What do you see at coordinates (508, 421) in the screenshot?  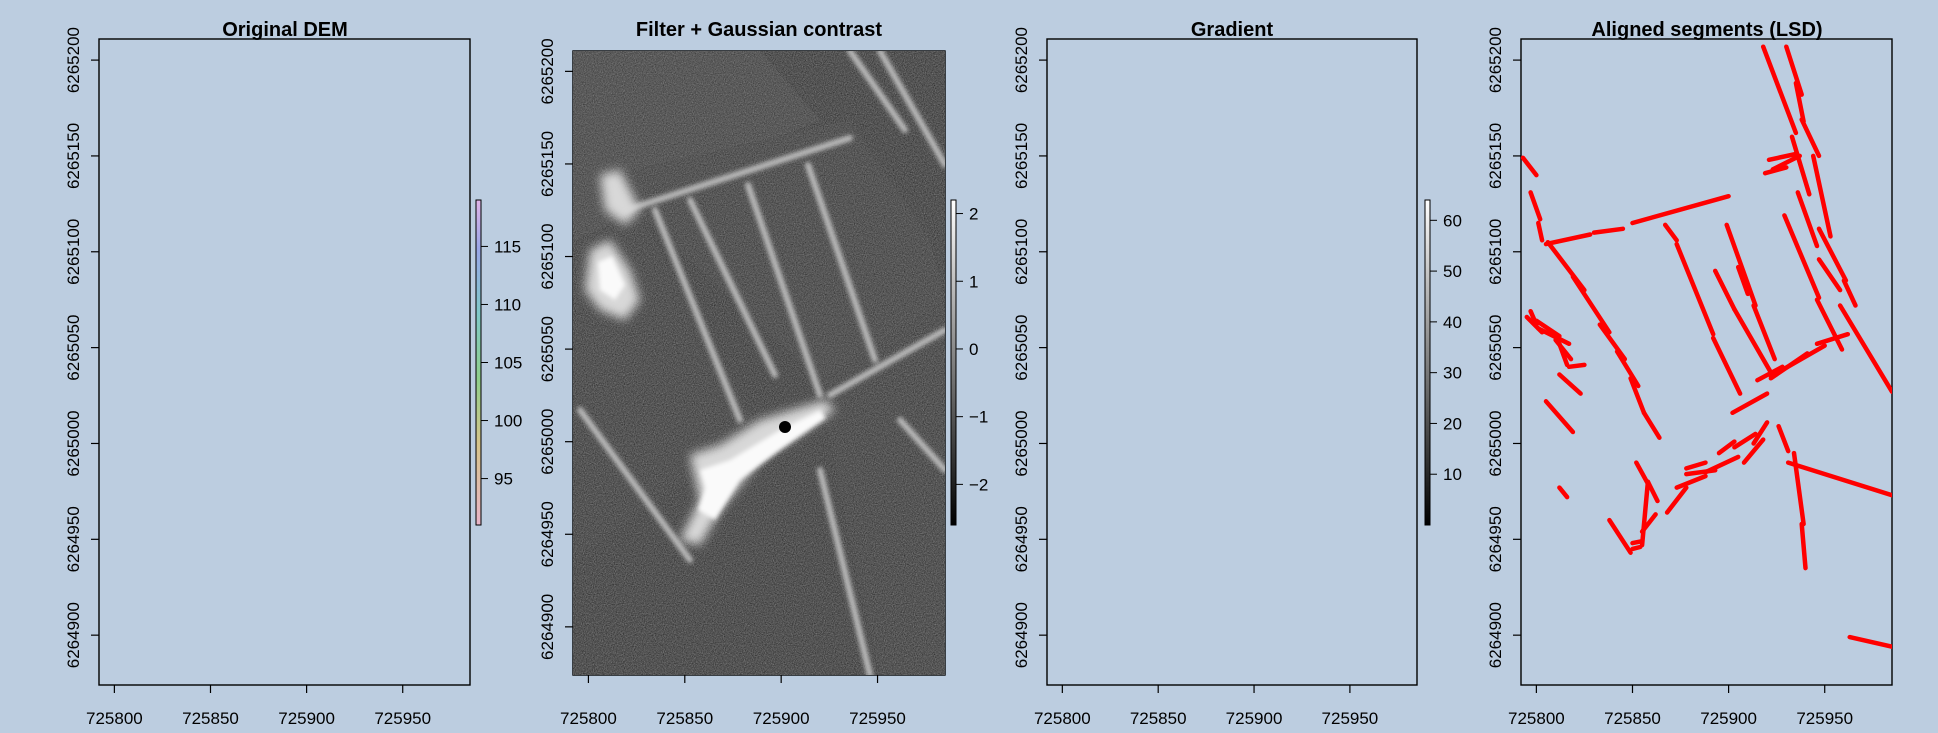 I see `colorbar-tick-label: 100` at bounding box center [508, 421].